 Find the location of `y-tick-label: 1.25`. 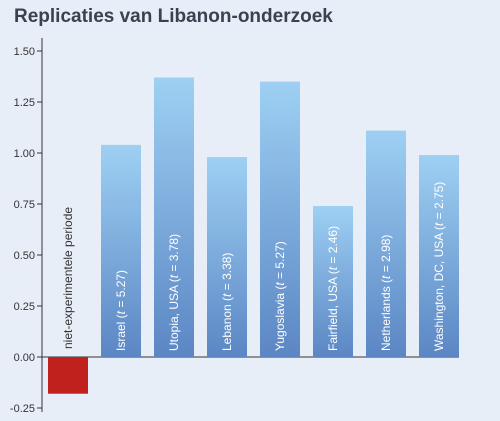

y-tick-label: 1.25 is located at coordinates (24, 103).